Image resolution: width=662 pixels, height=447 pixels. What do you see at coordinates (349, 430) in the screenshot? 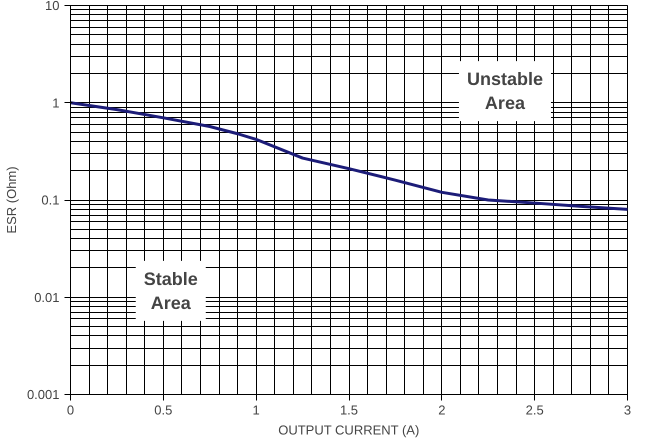
I see `x-axis-title: OUTPUT CURRENT (A)` at bounding box center [349, 430].